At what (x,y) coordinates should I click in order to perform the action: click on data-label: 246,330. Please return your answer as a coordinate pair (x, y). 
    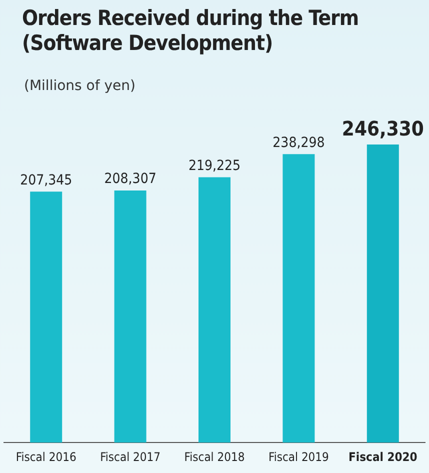
    Looking at the image, I should click on (383, 128).